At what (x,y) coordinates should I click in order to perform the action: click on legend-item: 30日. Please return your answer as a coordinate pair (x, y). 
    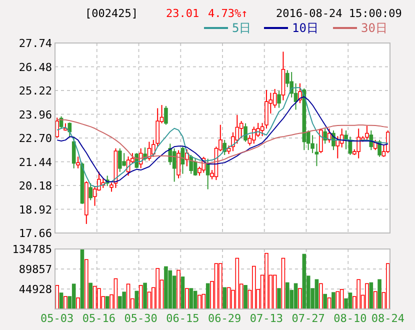
    Looking at the image, I should click on (360, 28).